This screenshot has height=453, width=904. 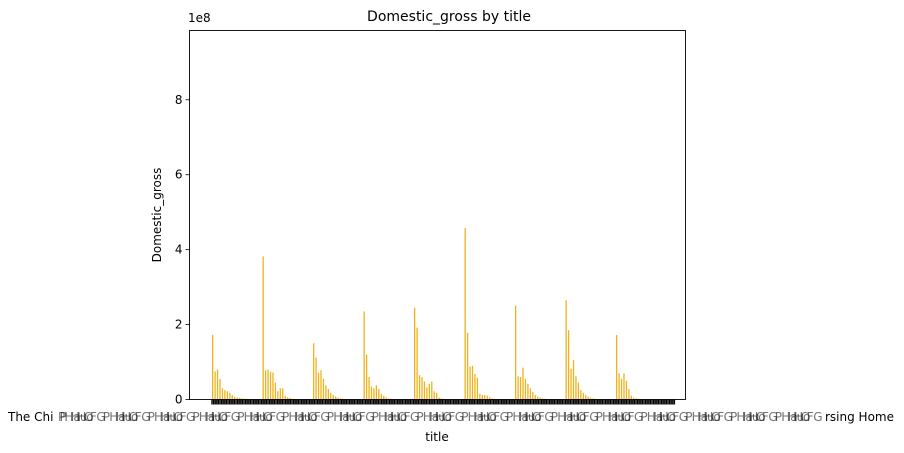 What do you see at coordinates (30, 417) in the screenshot?
I see `x-tick-label: The Chi` at bounding box center [30, 417].